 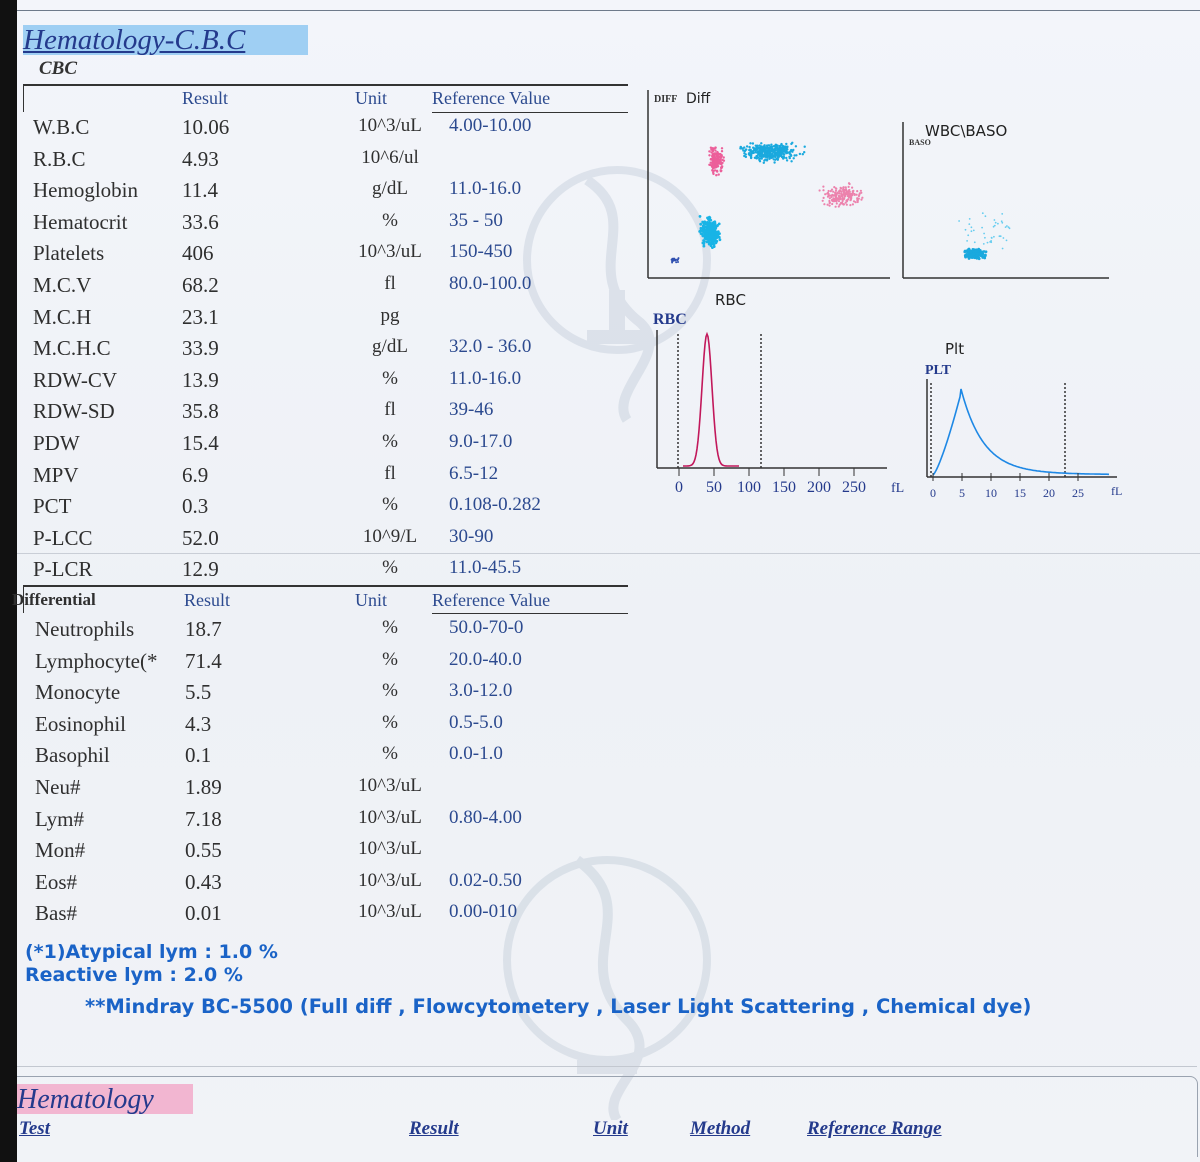 What do you see at coordinates (483, 912) in the screenshot?
I see `test-reference: 0.00-010` at bounding box center [483, 912].